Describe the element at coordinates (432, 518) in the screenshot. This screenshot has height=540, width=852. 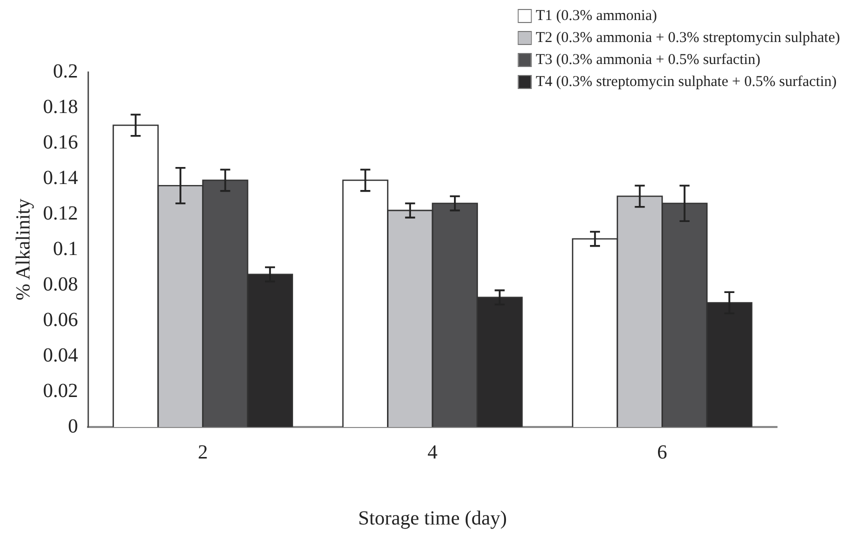
I see `x-axis-title: Storage time (day)` at that location.